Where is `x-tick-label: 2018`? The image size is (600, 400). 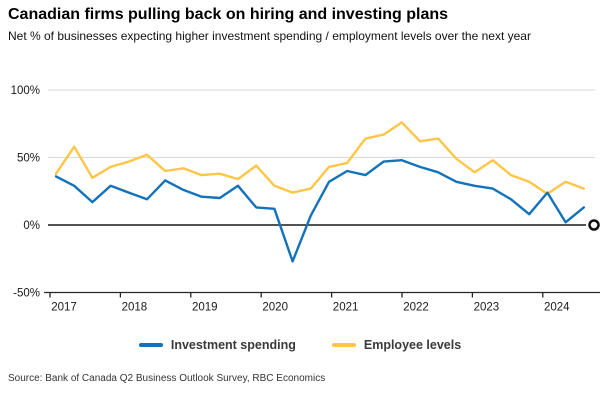 x-tick-label: 2018 is located at coordinates (135, 308).